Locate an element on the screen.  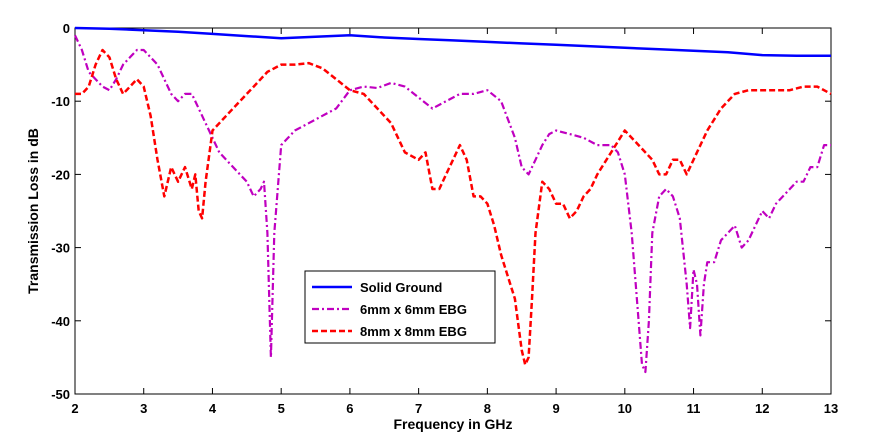
x-axis-title: Frequency in GHz is located at coordinates (452, 424).